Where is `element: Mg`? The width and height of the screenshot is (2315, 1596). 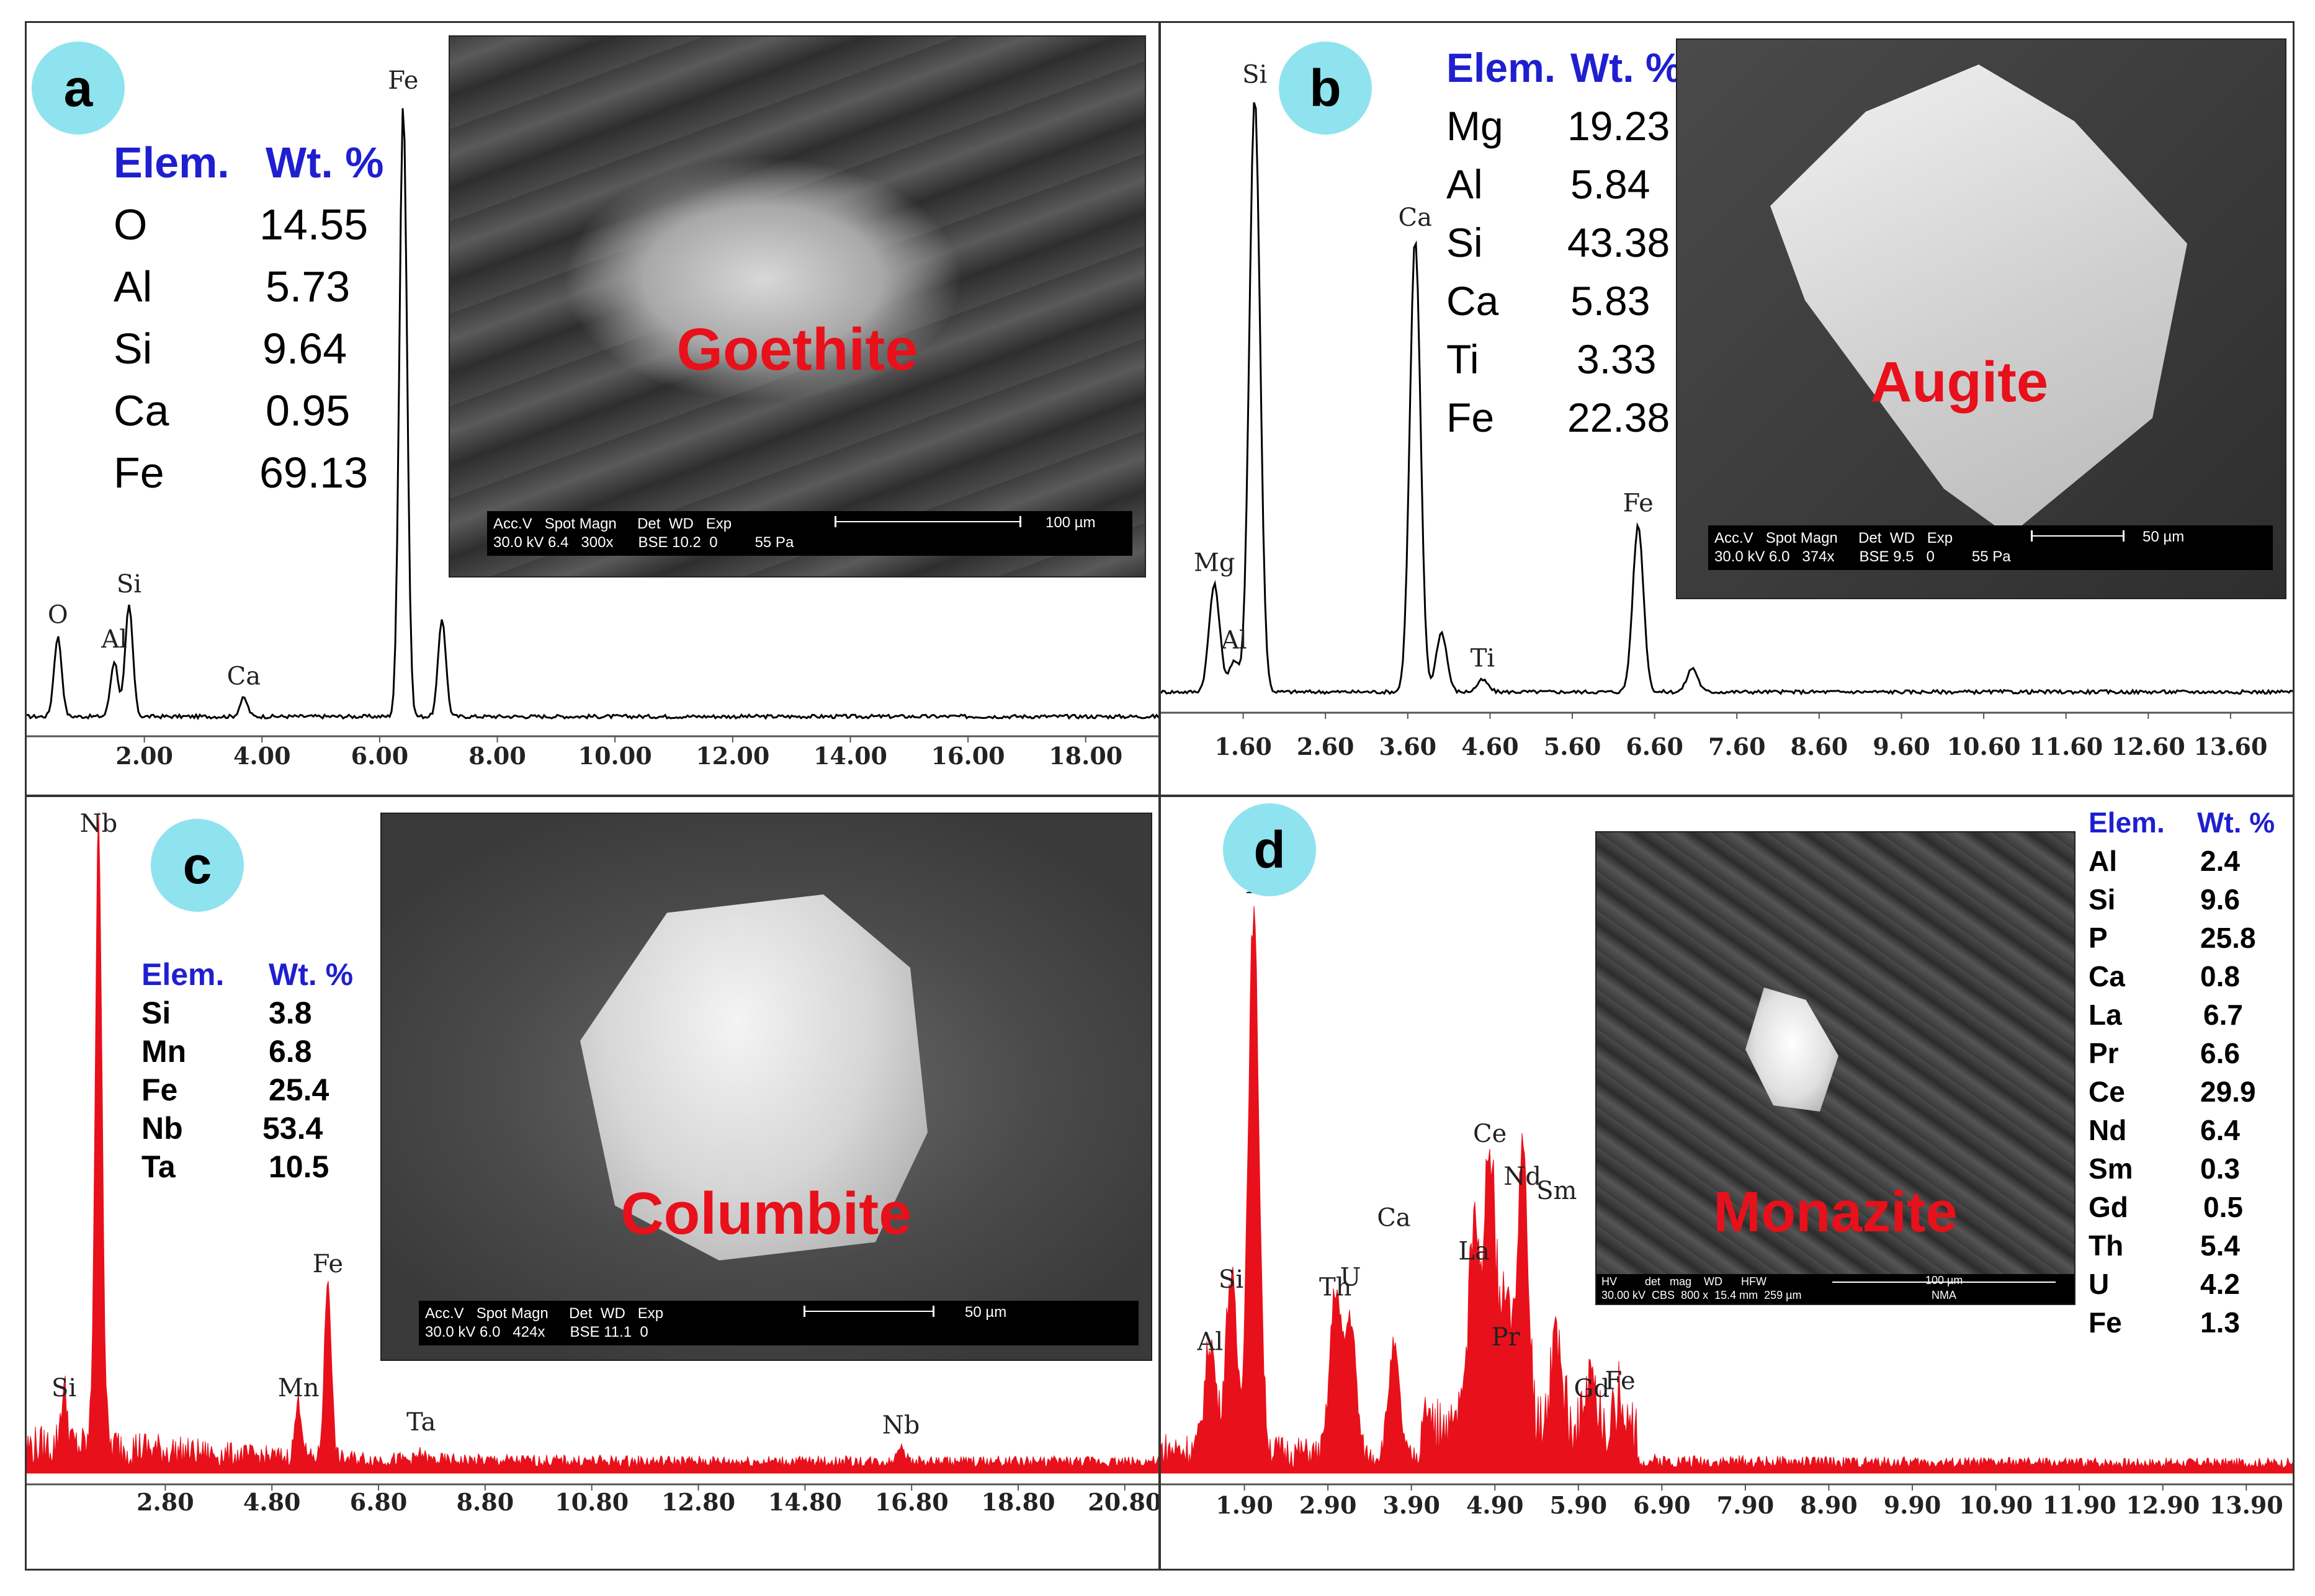 element: Mg is located at coordinates (1474, 126).